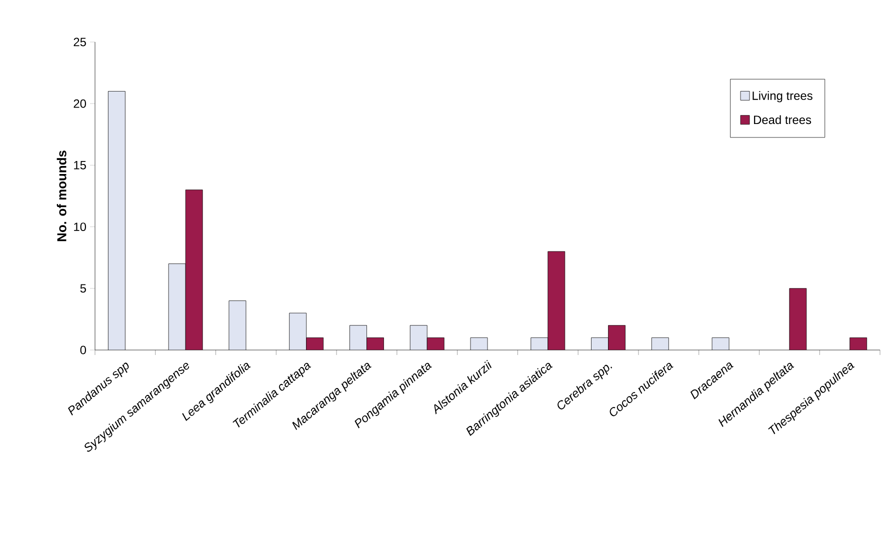 The height and width of the screenshot is (537, 883). I want to click on y-tick-label: 10, so click(80, 227).